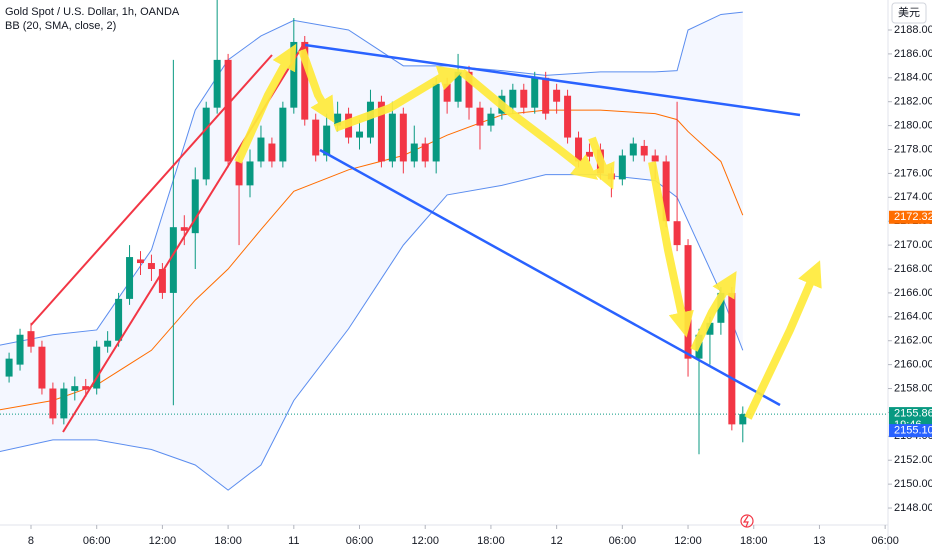 Image resolution: width=932 pixels, height=550 pixels. I want to click on y-tick-label: 2152.000, so click(913, 460).